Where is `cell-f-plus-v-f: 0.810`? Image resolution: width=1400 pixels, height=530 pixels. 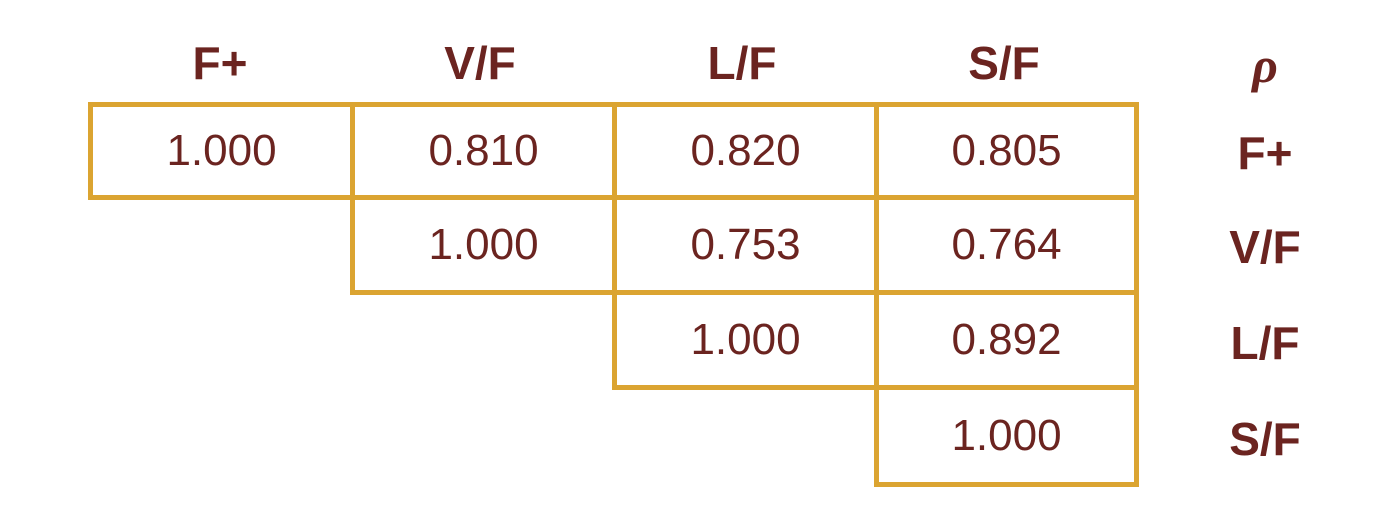 cell-f-plus-v-f: 0.810 is located at coordinates (483, 151).